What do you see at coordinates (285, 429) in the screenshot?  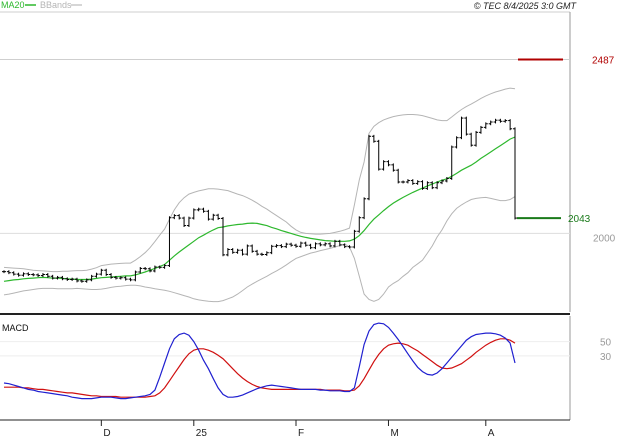 I see `x-axis: D 25 F M A` at bounding box center [285, 429].